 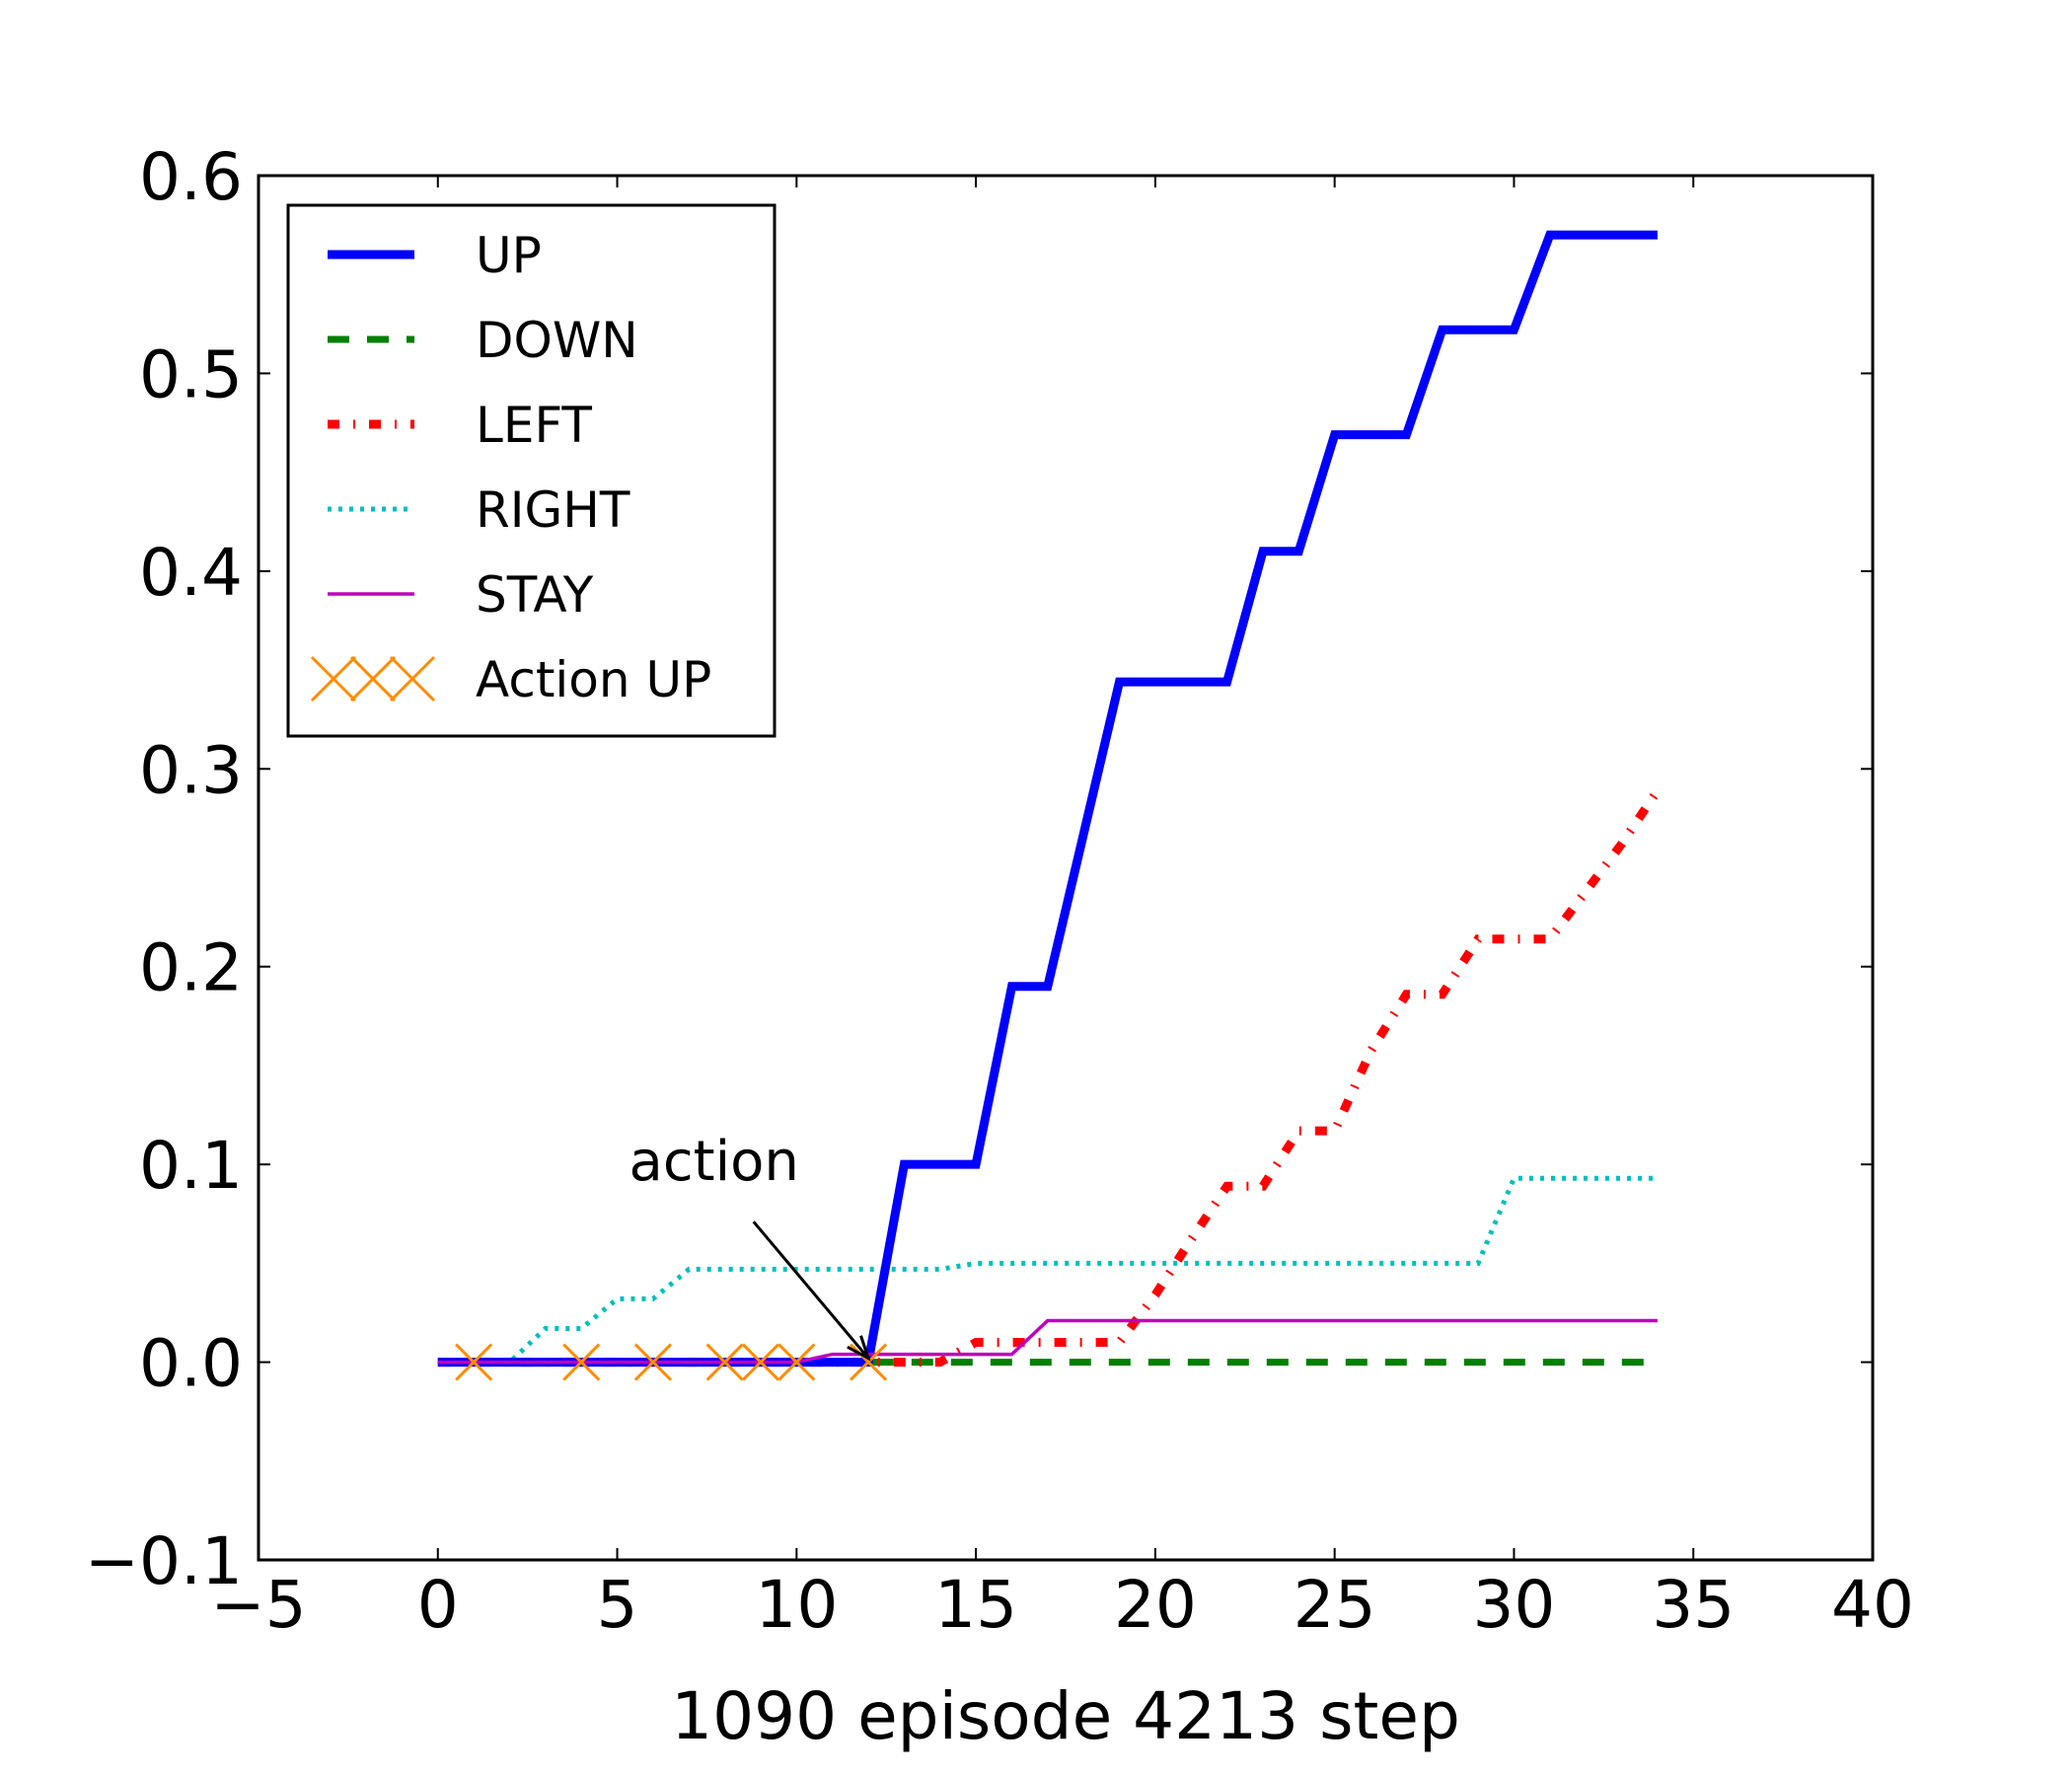 What do you see at coordinates (1514, 1605) in the screenshot?
I see `x-tick-label: 30` at bounding box center [1514, 1605].